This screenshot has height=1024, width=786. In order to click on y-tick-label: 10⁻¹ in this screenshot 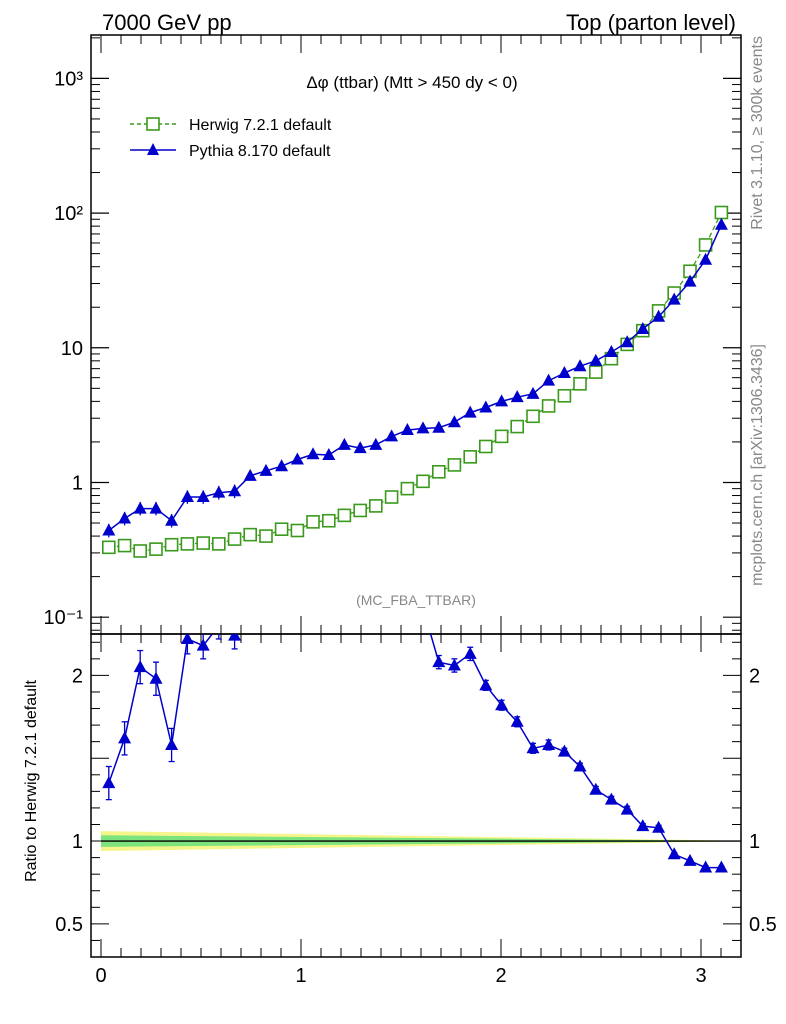, I will do `click(64, 618)`.